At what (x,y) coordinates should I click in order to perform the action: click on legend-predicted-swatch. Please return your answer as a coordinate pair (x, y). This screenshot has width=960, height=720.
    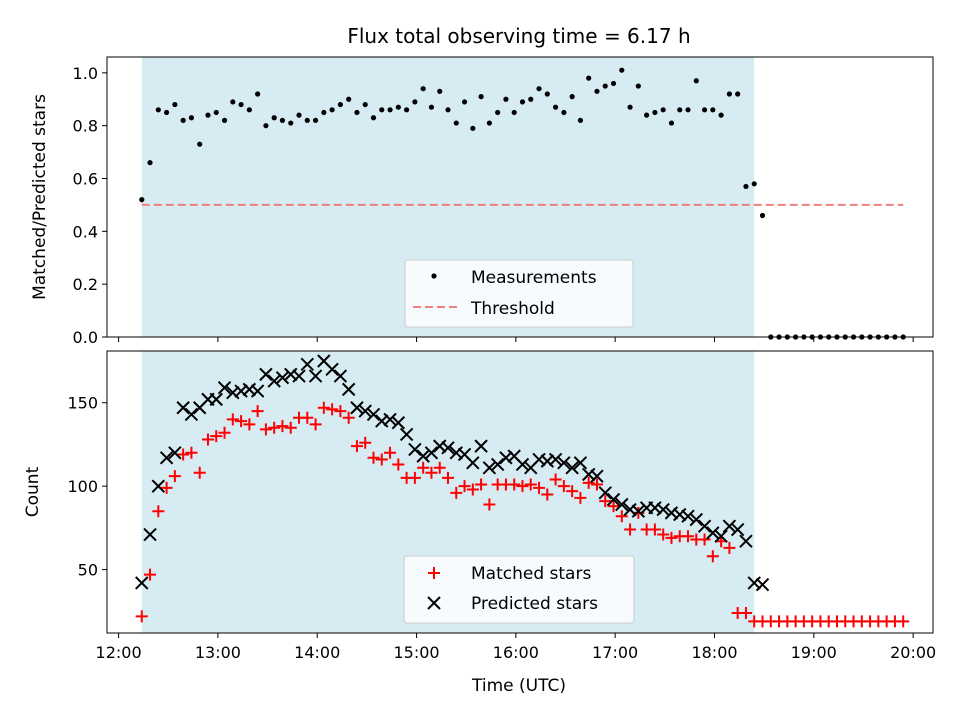
    Looking at the image, I should click on (434, 603).